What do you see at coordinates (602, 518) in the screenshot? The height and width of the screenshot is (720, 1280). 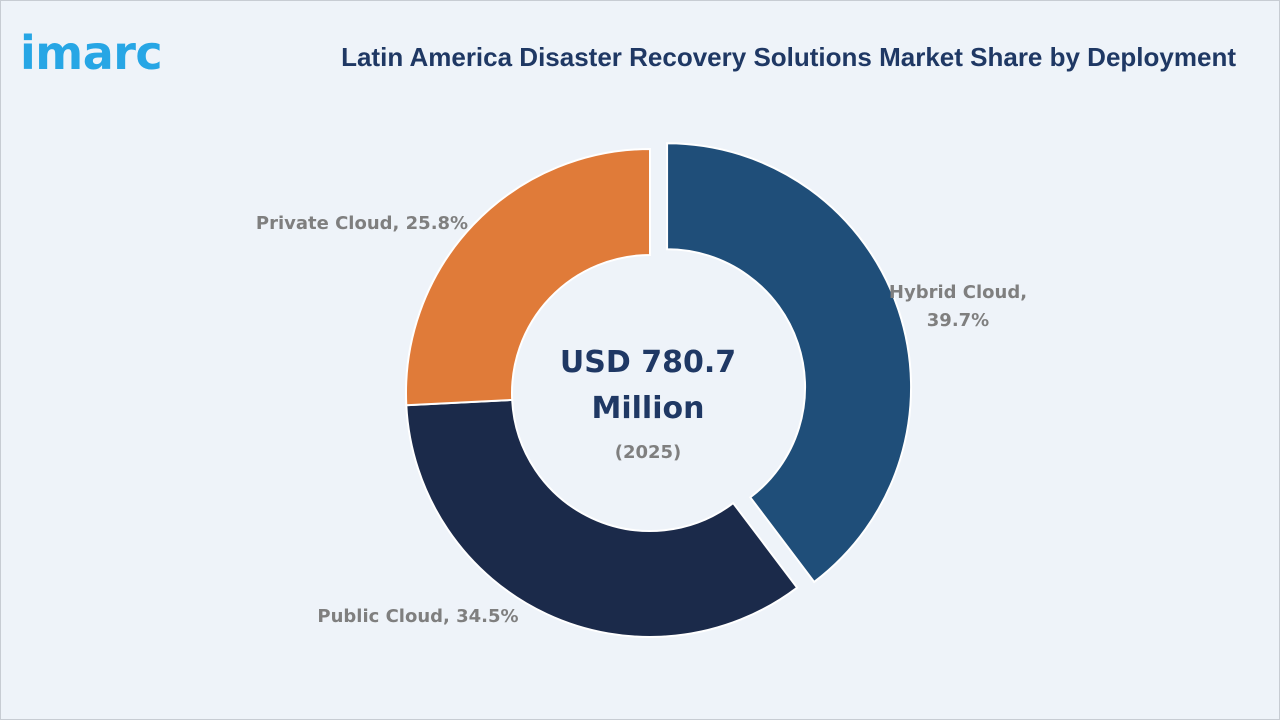 I see `slice-public-cloud` at bounding box center [602, 518].